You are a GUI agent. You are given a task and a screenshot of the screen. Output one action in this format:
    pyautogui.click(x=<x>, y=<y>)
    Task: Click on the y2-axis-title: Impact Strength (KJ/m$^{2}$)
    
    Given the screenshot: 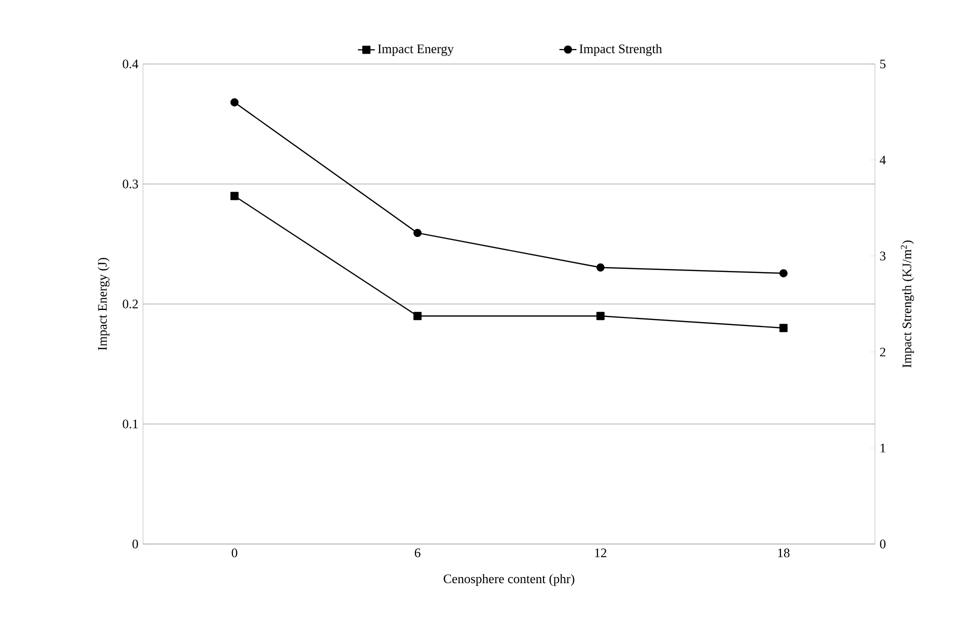 What is the action you would take?
    pyautogui.click(x=907, y=304)
    